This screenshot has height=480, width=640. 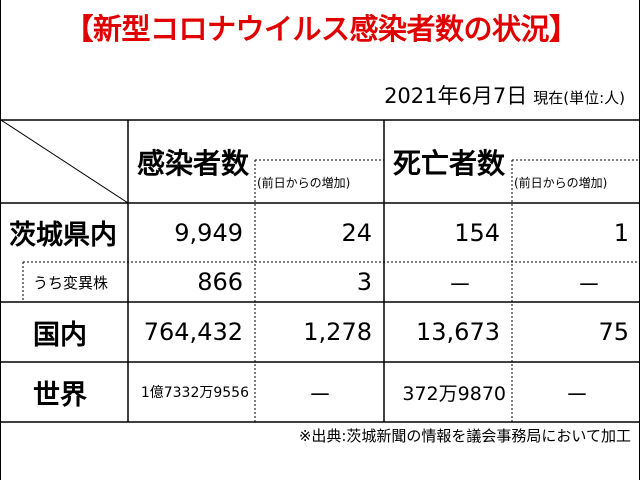 What do you see at coordinates (464, 436) in the screenshot?
I see `source-note: ※出典:茨城新聞の情報を議会事務局において加工` at bounding box center [464, 436].